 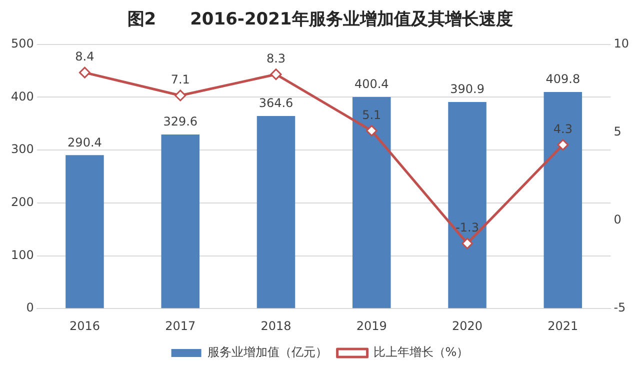 I want to click on data-label: 400.4, so click(x=371, y=84).